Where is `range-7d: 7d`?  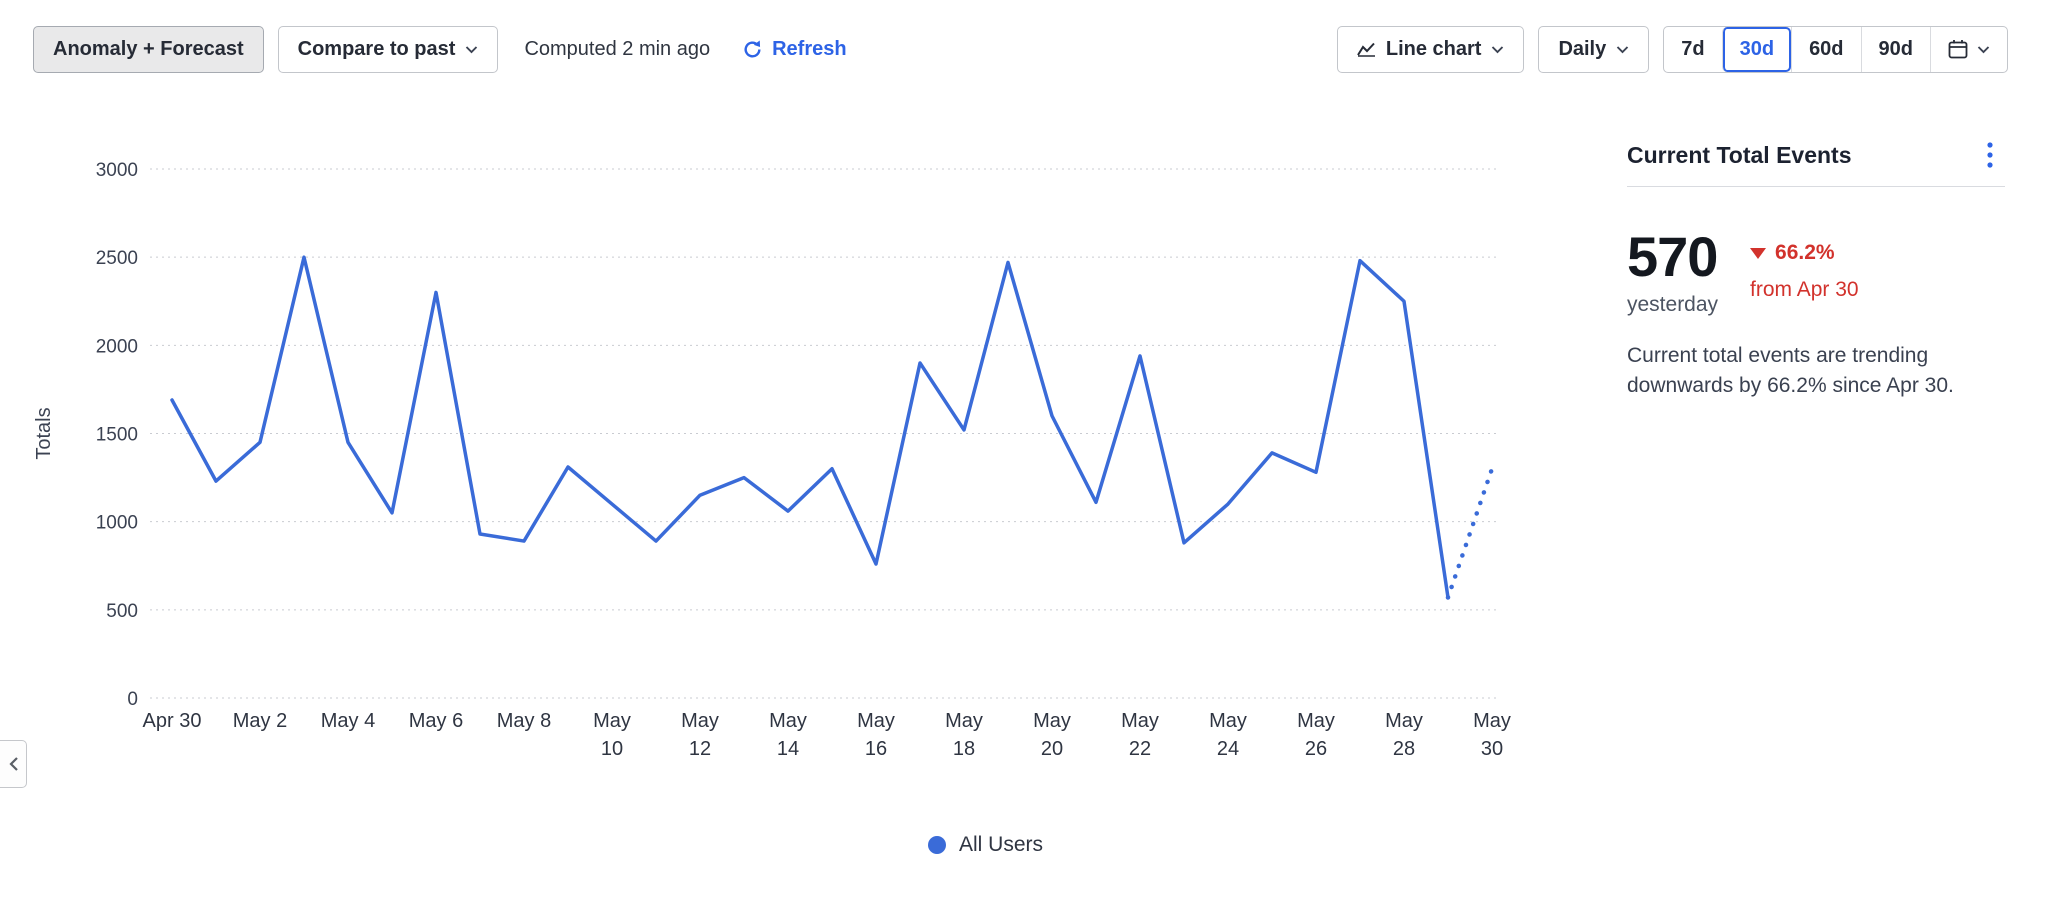
range-7d: 7d is located at coordinates (1693, 48).